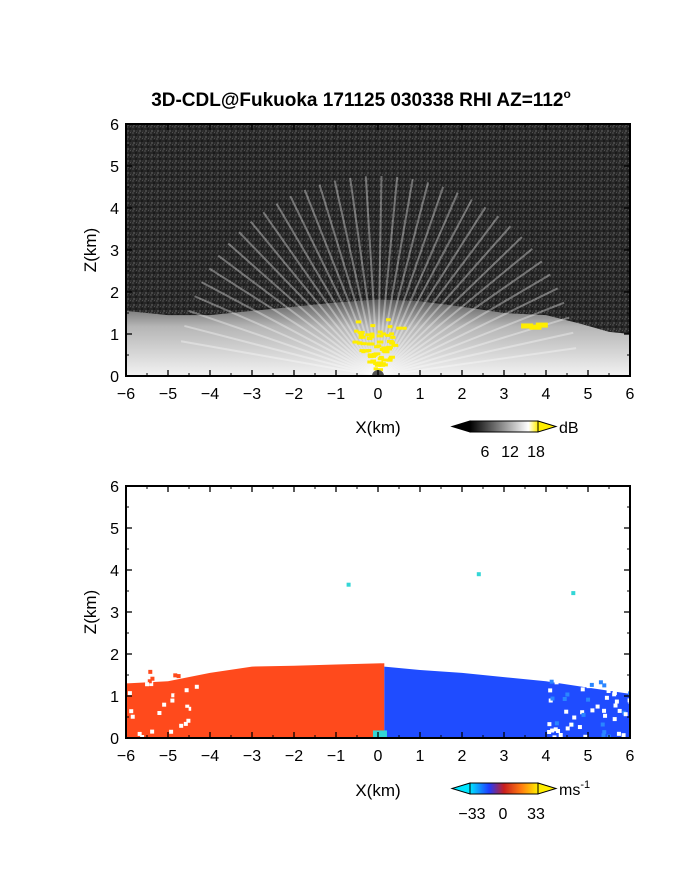  I want to click on reflectivity-xtick-label: 5, so click(588, 394).